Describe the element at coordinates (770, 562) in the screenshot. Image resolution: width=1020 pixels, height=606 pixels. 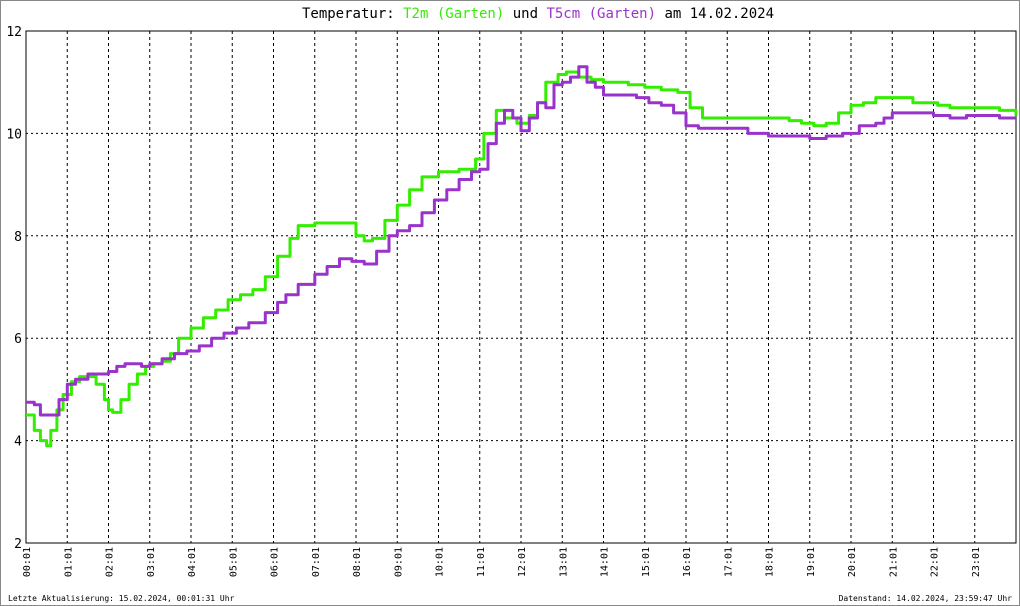
I see `x-tick-label: 18:01` at that location.